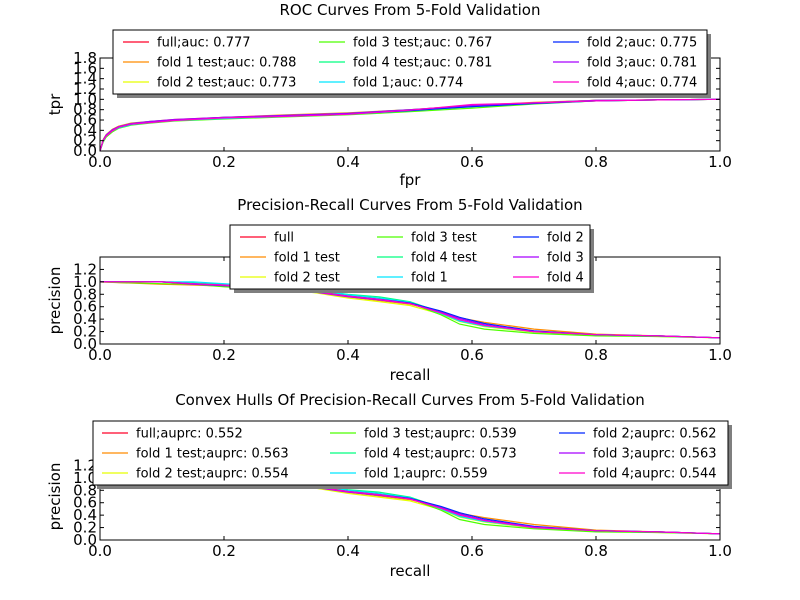  Describe the element at coordinates (284, 238) in the screenshot. I see `legend-entry: full` at that location.